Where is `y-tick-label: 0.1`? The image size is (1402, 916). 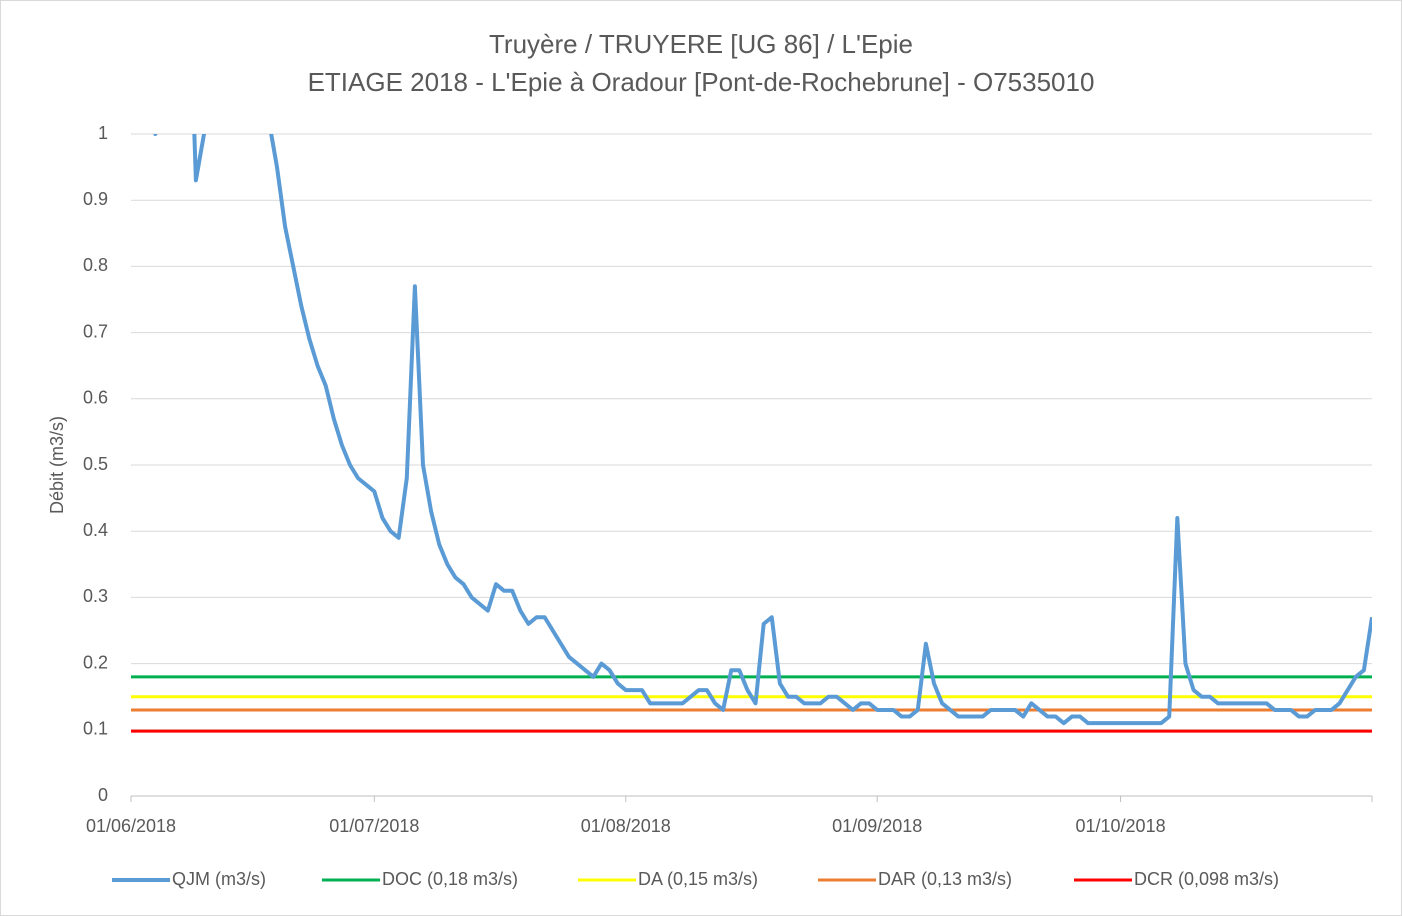
y-tick-label: 0.1 is located at coordinates (95, 729).